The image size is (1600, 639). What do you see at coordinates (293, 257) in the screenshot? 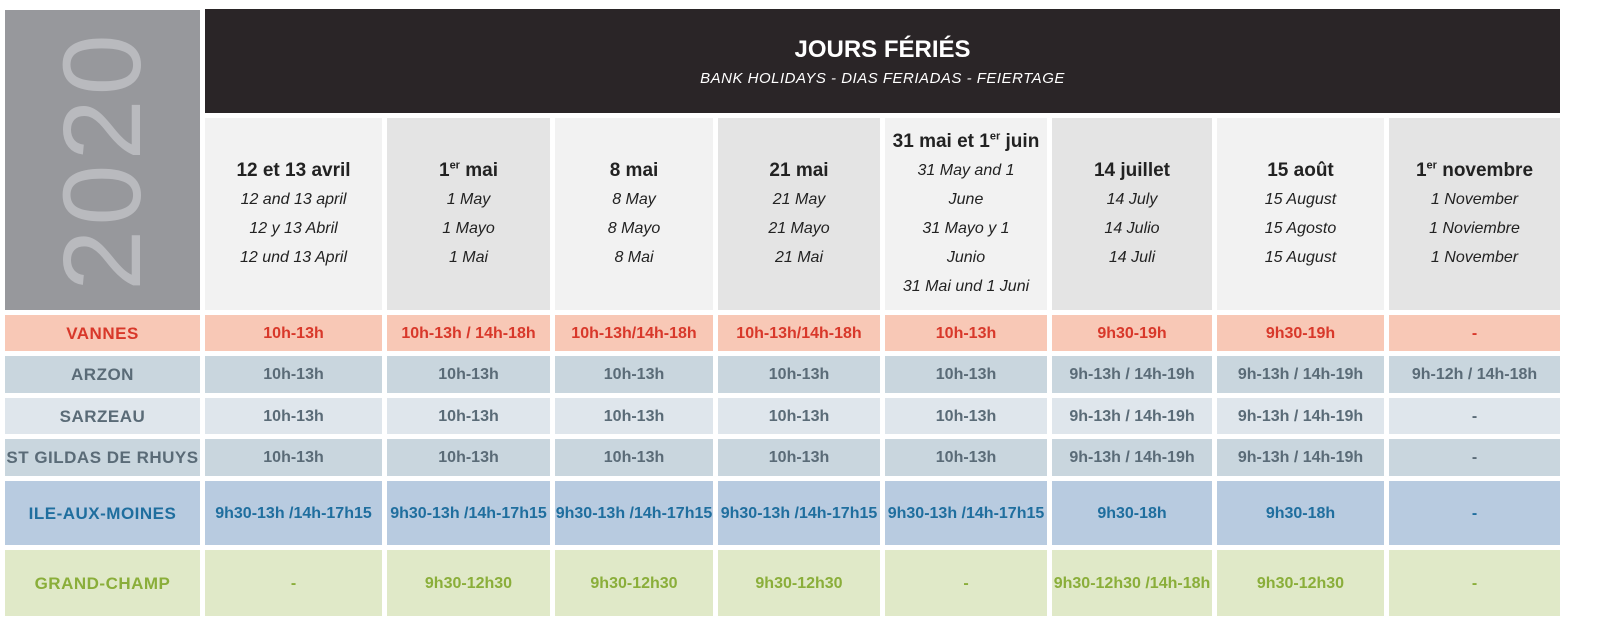
I see `holiday-name-translation: 12 und 13 April` at bounding box center [293, 257].